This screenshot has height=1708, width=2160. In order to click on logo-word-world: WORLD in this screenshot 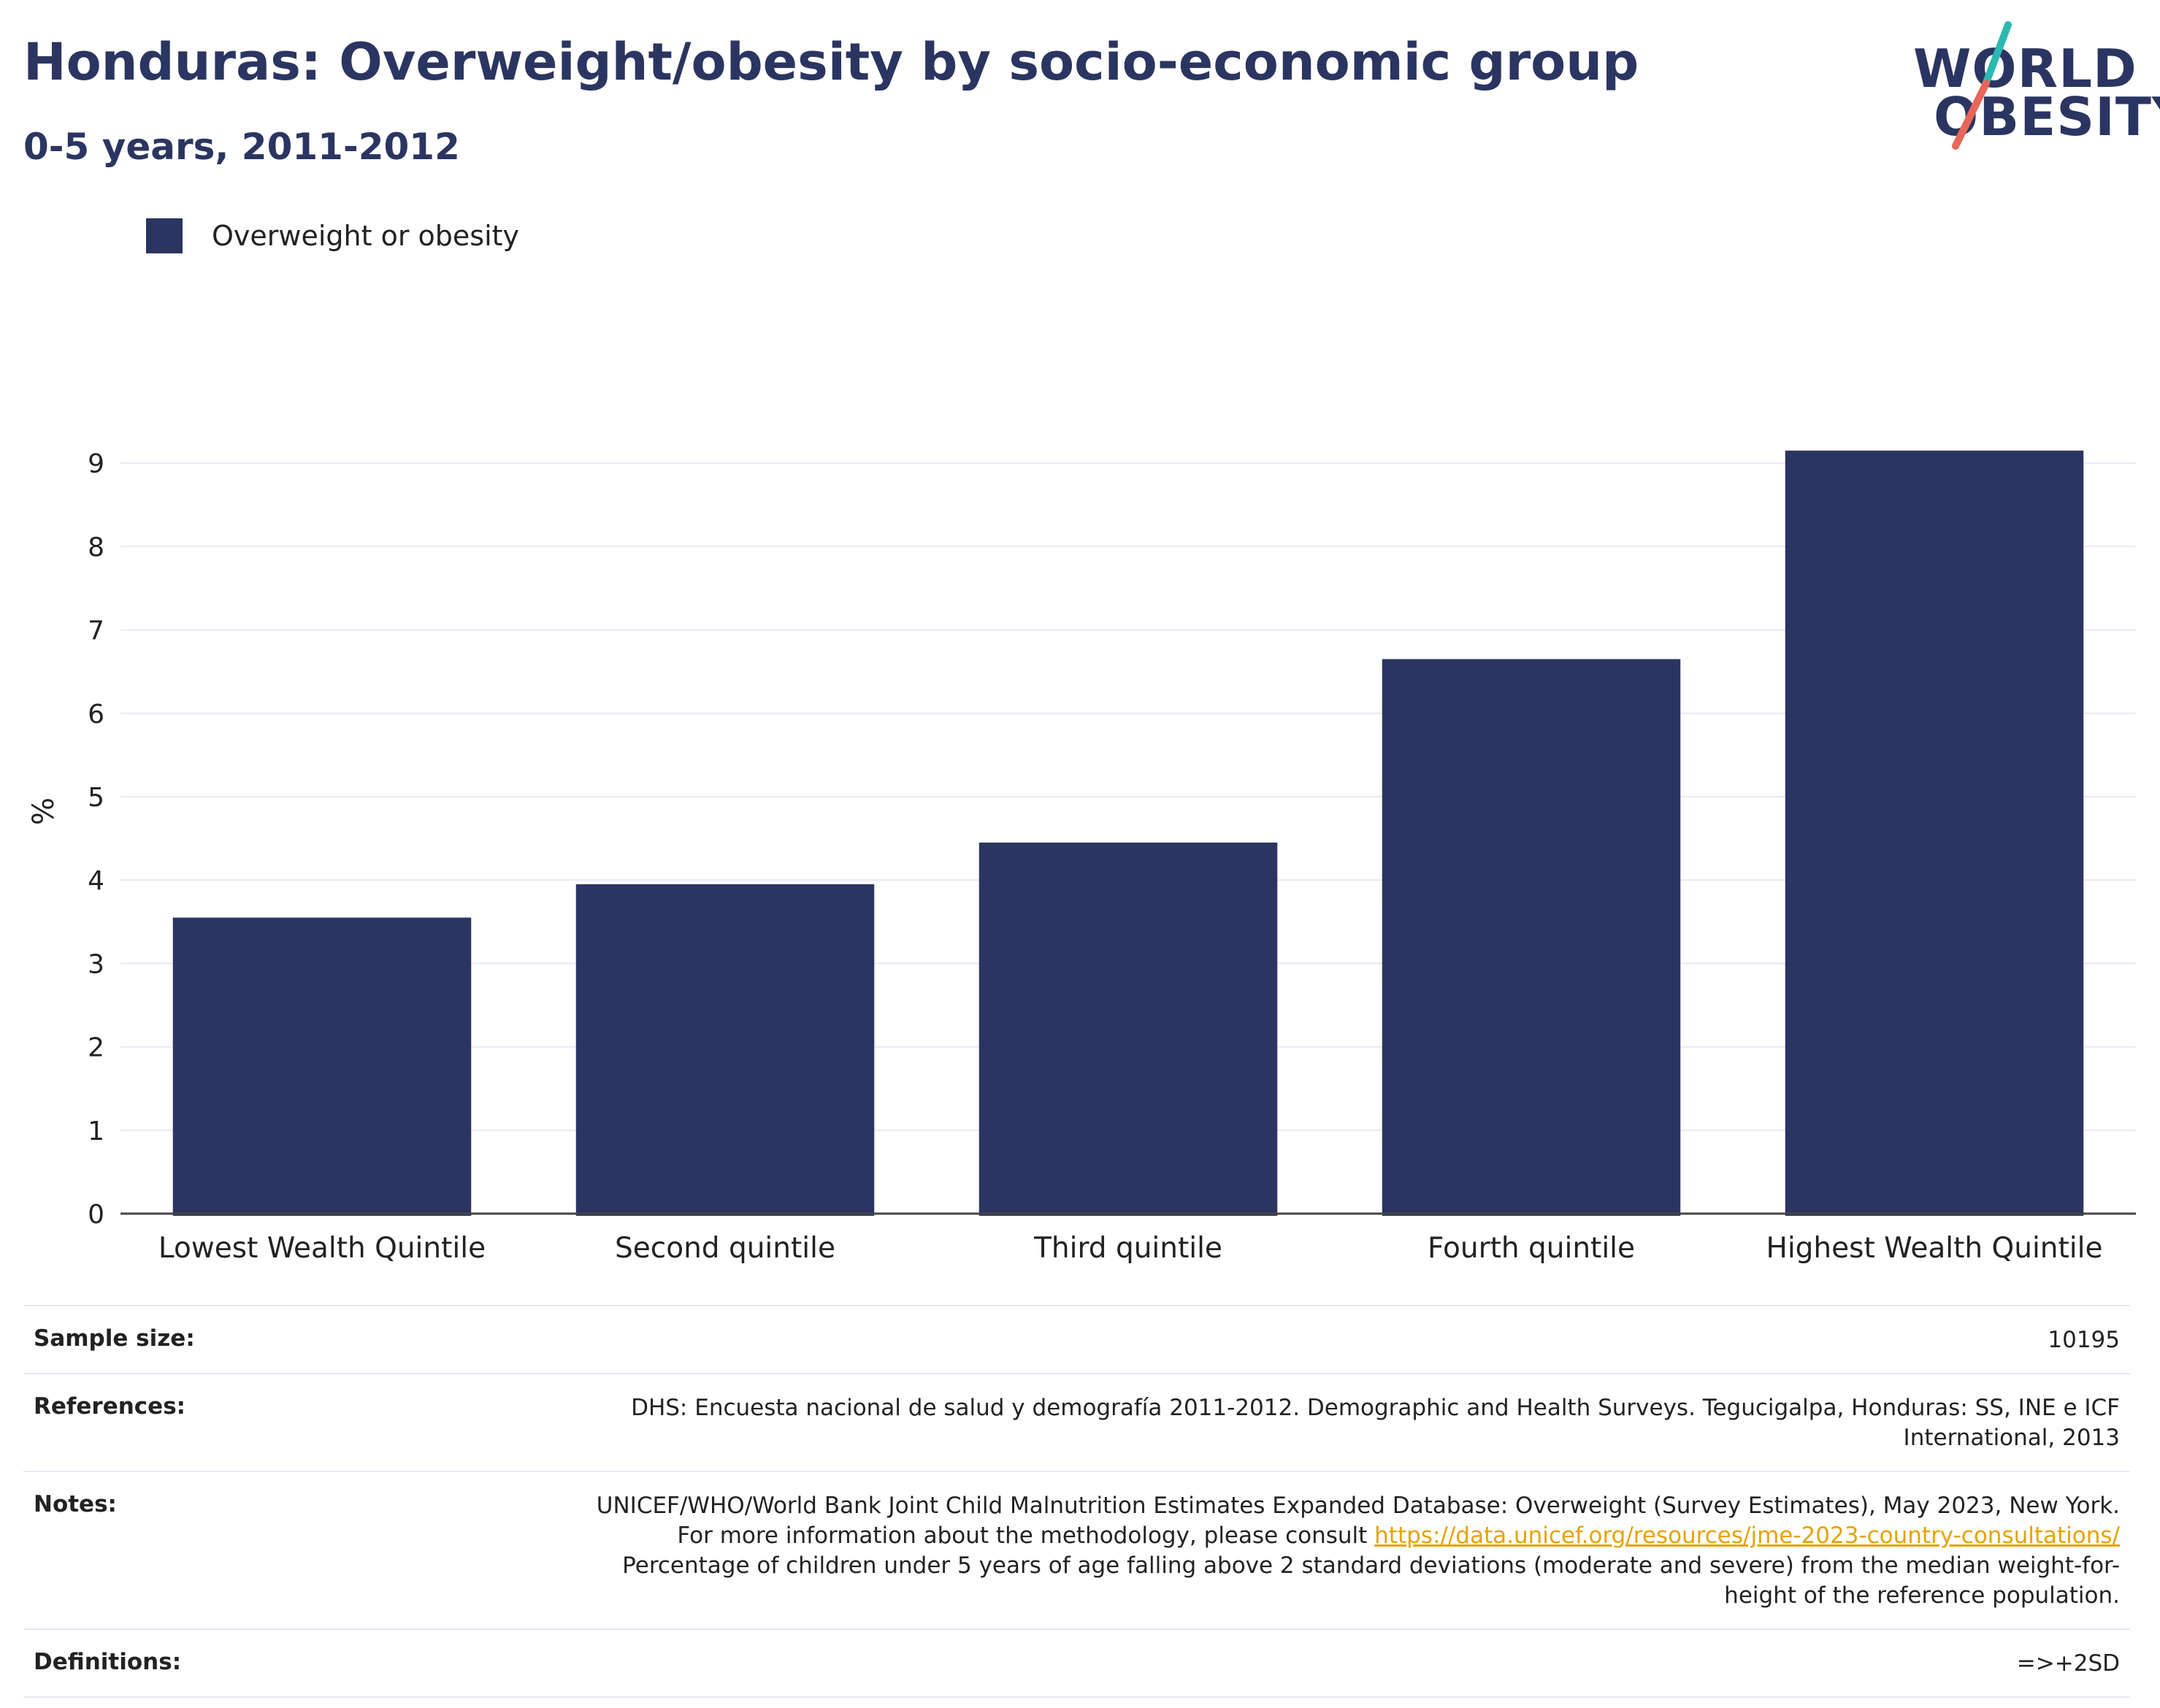, I will do `click(2025, 68)`.